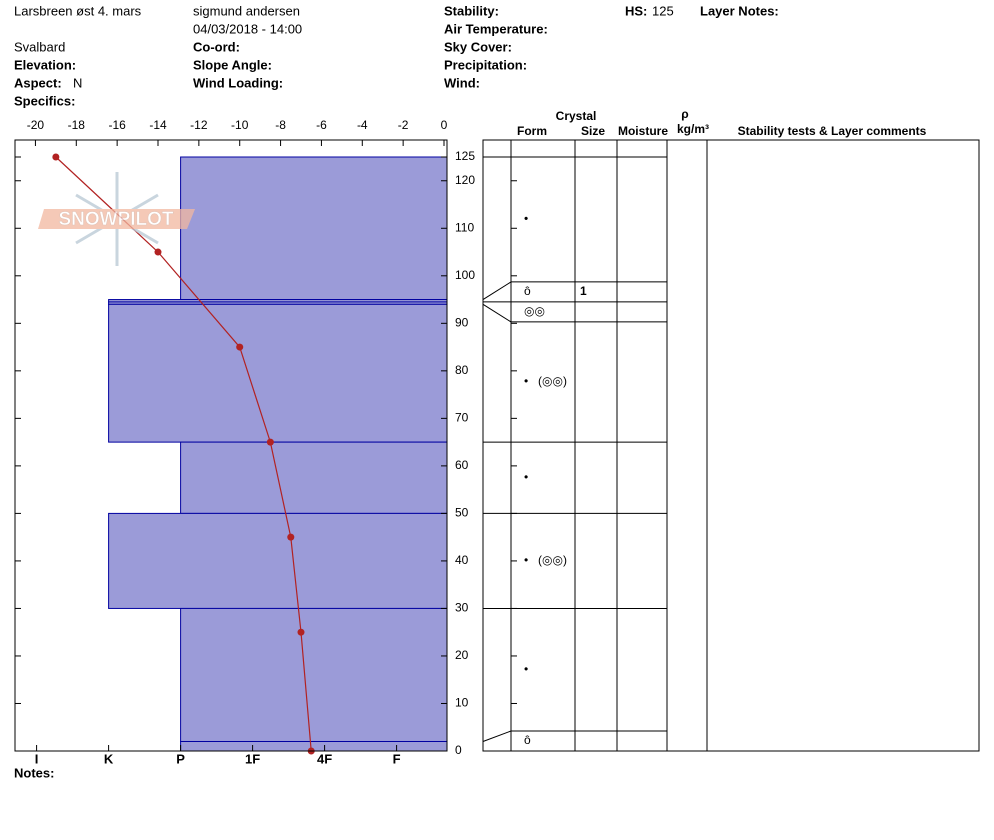 This screenshot has height=840, width=994. What do you see at coordinates (464, 227) in the screenshot?
I see `y-tick-label: 110` at bounding box center [464, 227].